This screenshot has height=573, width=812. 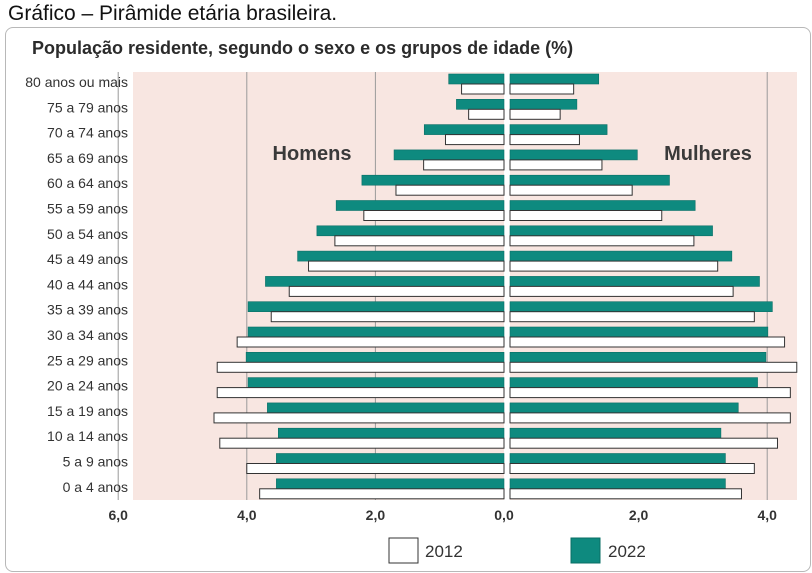 What do you see at coordinates (118, 515) in the screenshot?
I see `x-tick-label: 6,0` at bounding box center [118, 515].